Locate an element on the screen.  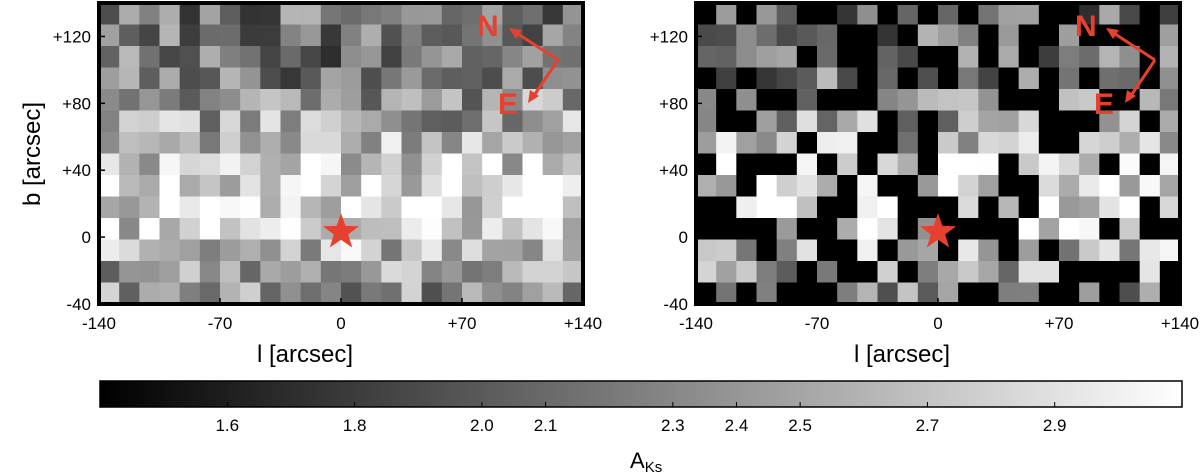
left-compass-north-label: N is located at coordinates (488, 26).